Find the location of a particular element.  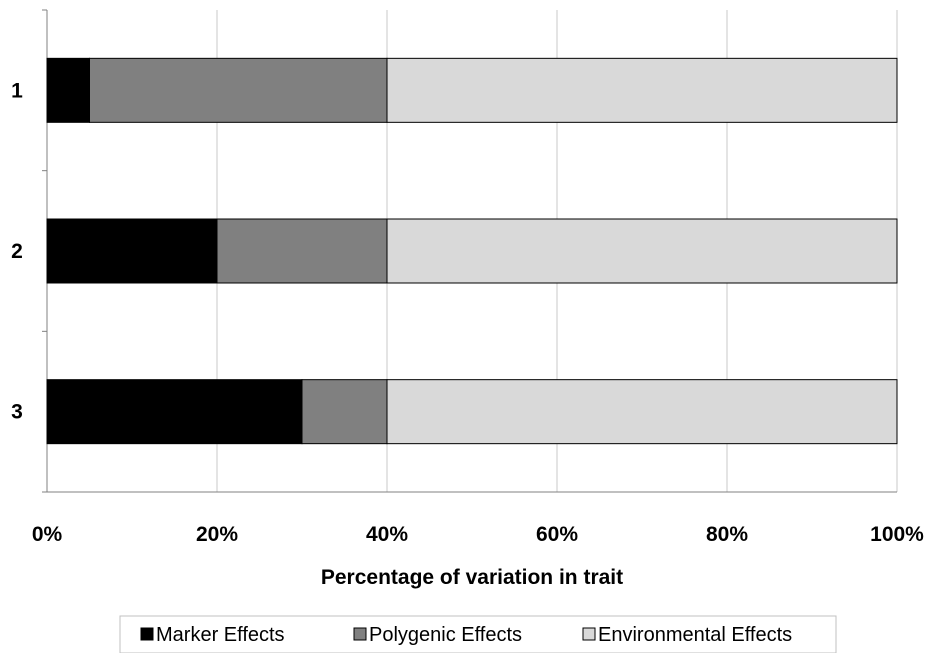

x-tick-label: 80% is located at coordinates (727, 534).